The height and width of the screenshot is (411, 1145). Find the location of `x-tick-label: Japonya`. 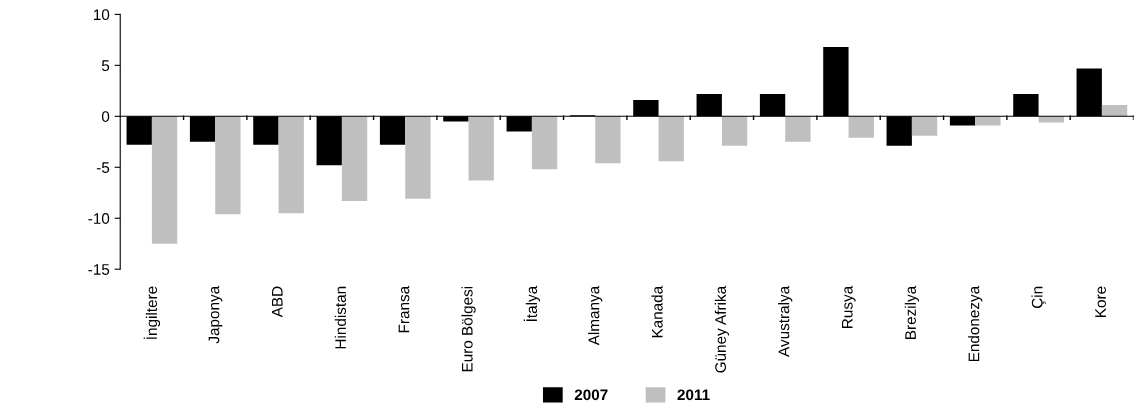

x-tick-label: Japonya is located at coordinates (215, 314).